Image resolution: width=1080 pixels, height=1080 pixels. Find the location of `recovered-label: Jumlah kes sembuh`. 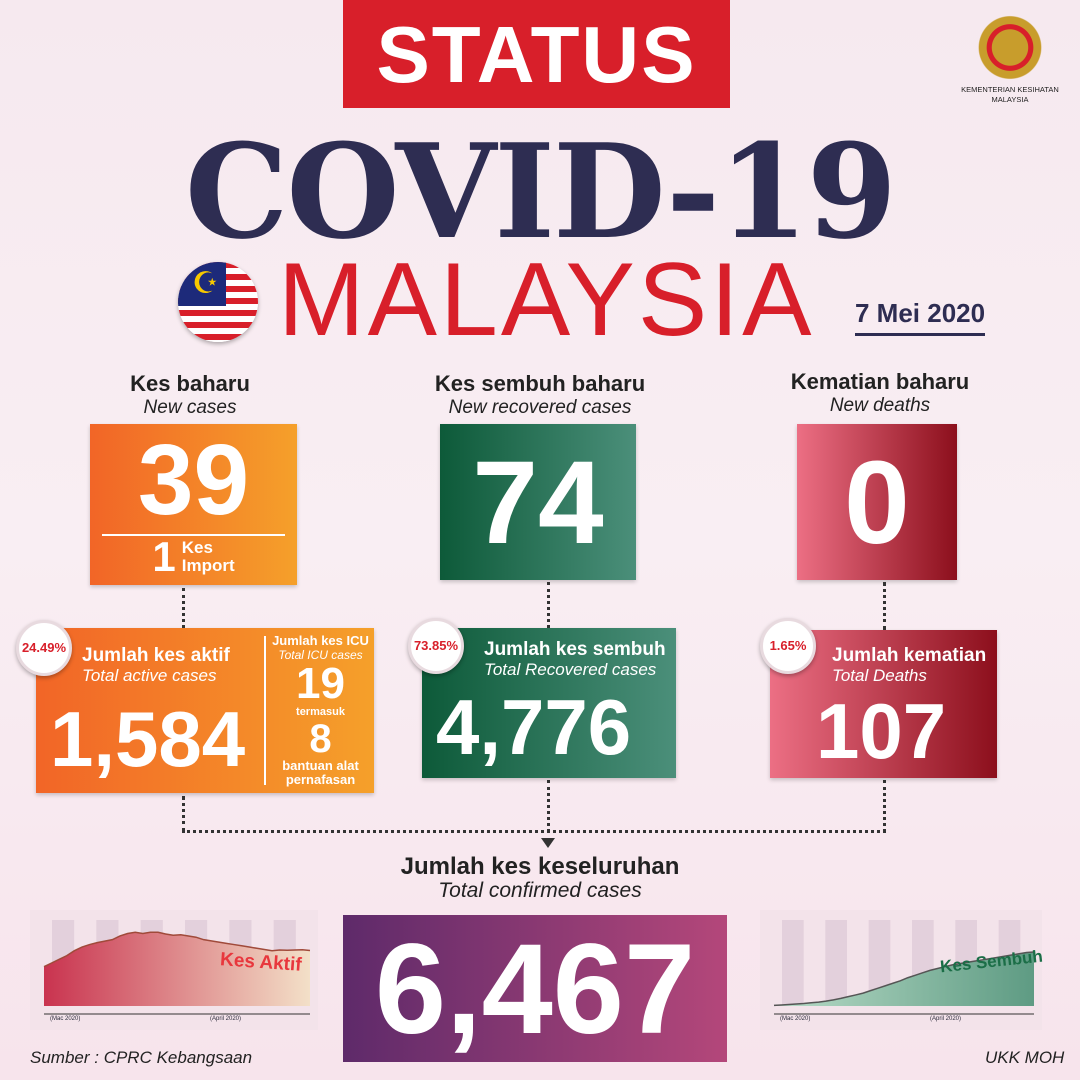

recovered-label: Jumlah kes sembuh is located at coordinates (575, 649).